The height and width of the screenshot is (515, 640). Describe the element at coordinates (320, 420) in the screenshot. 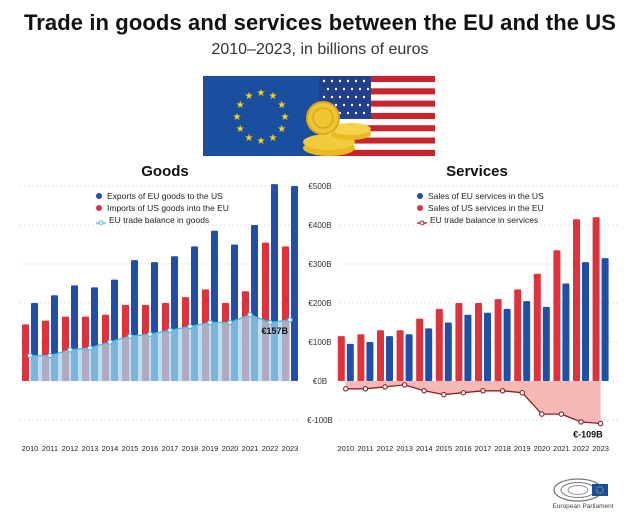

I see `y-tick-label: €-100B` at that location.